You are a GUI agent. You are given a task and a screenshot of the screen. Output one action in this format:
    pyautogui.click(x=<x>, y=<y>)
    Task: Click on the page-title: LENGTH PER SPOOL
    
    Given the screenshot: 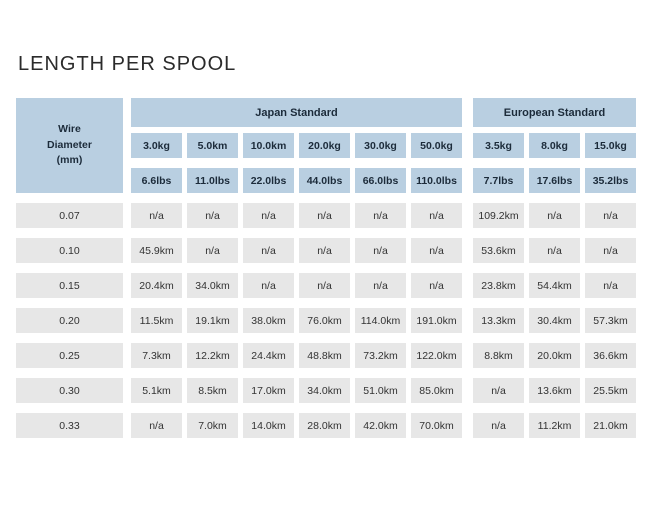 What is the action you would take?
    pyautogui.click(x=127, y=64)
    